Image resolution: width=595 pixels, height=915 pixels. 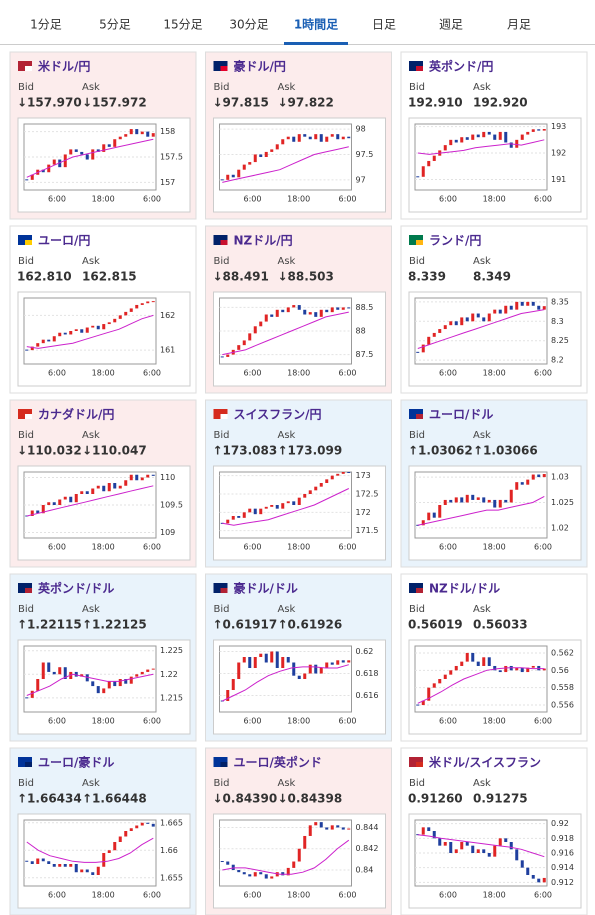 What do you see at coordinates (46, 25) in the screenshot?
I see `tab: 1分足` at bounding box center [46, 25].